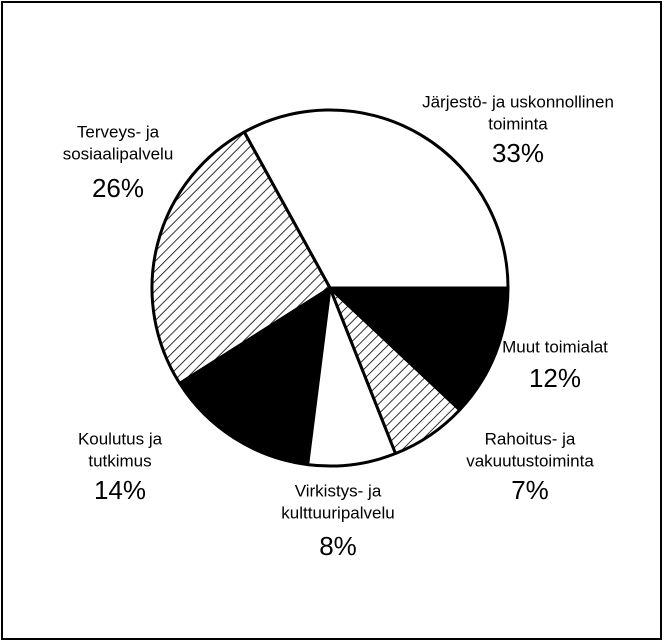 Image resolution: width=664 pixels, height=642 pixels. Describe the element at coordinates (530, 490) in the screenshot. I see `slice-percent: 7%` at that location.